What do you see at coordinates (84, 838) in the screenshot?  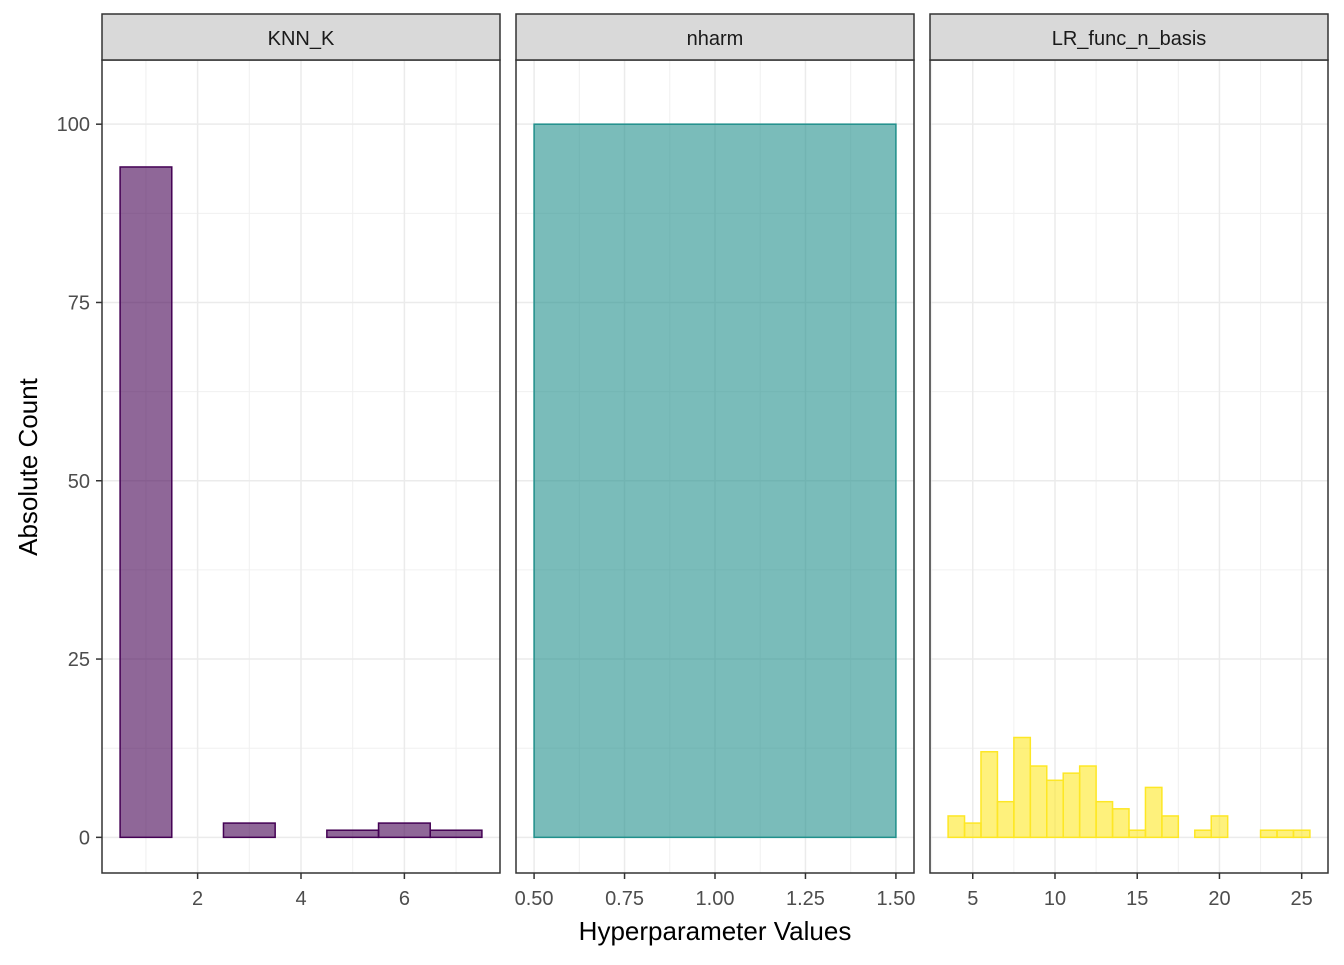 I see `y-tick-label: 0` at bounding box center [84, 838].